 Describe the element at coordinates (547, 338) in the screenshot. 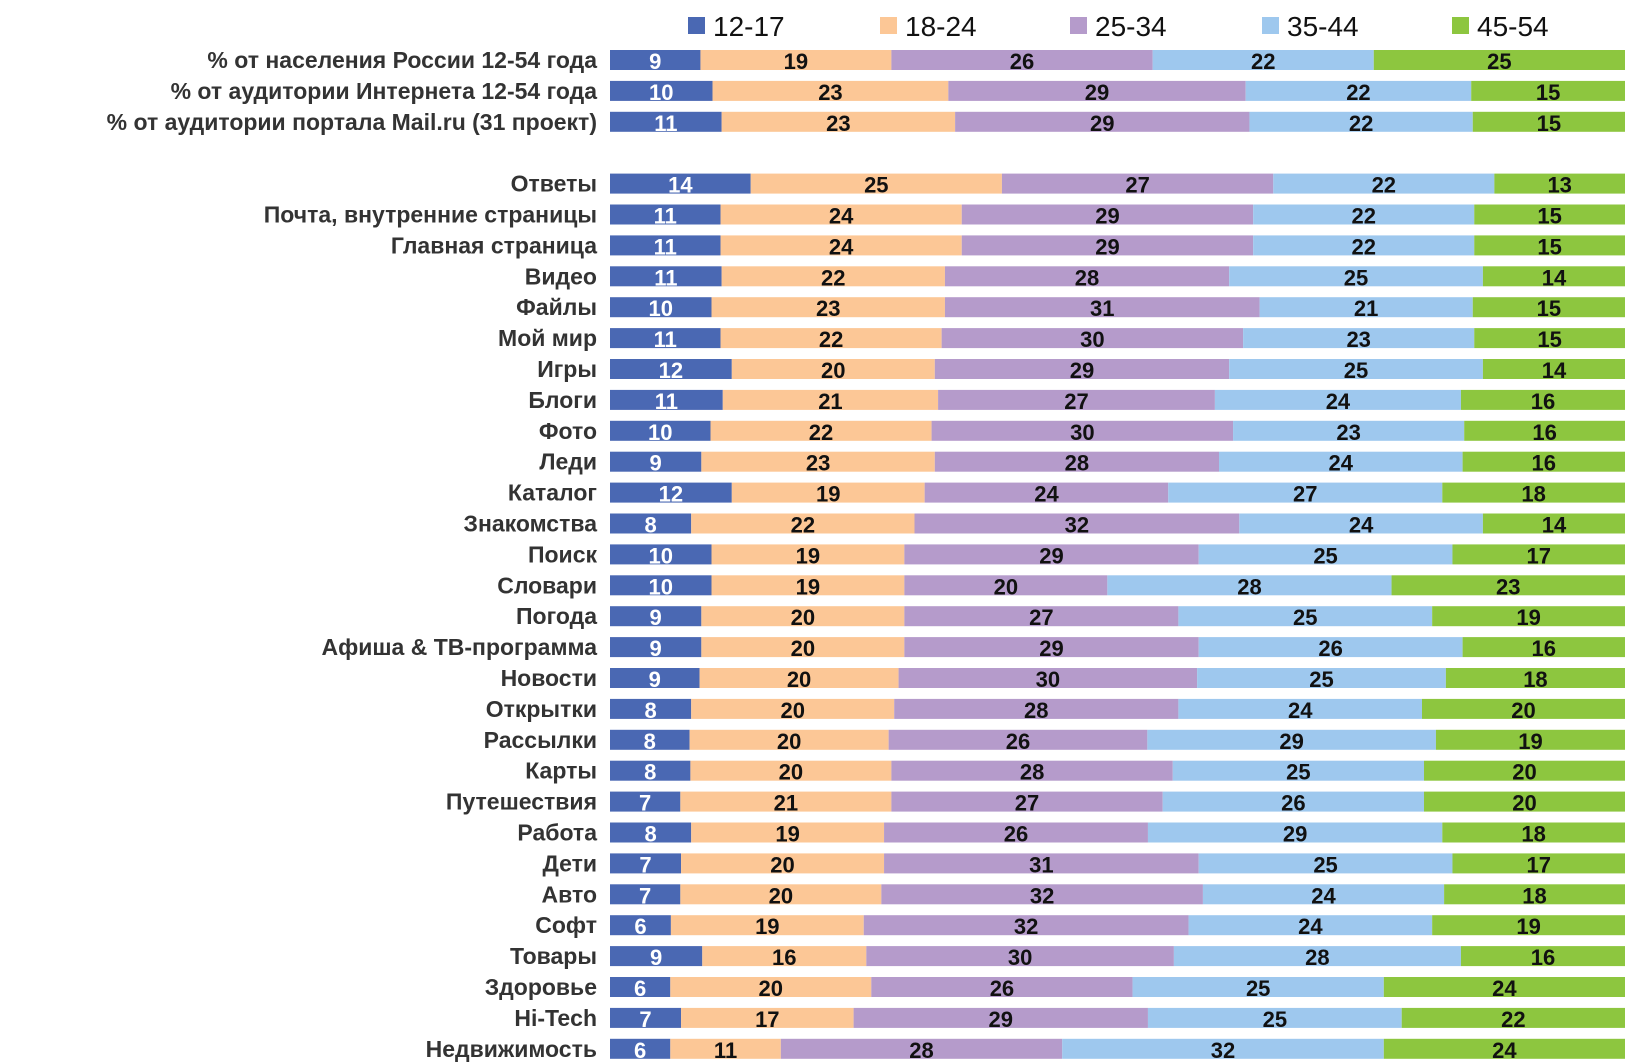

I see `category-label: Мой мир` at that location.